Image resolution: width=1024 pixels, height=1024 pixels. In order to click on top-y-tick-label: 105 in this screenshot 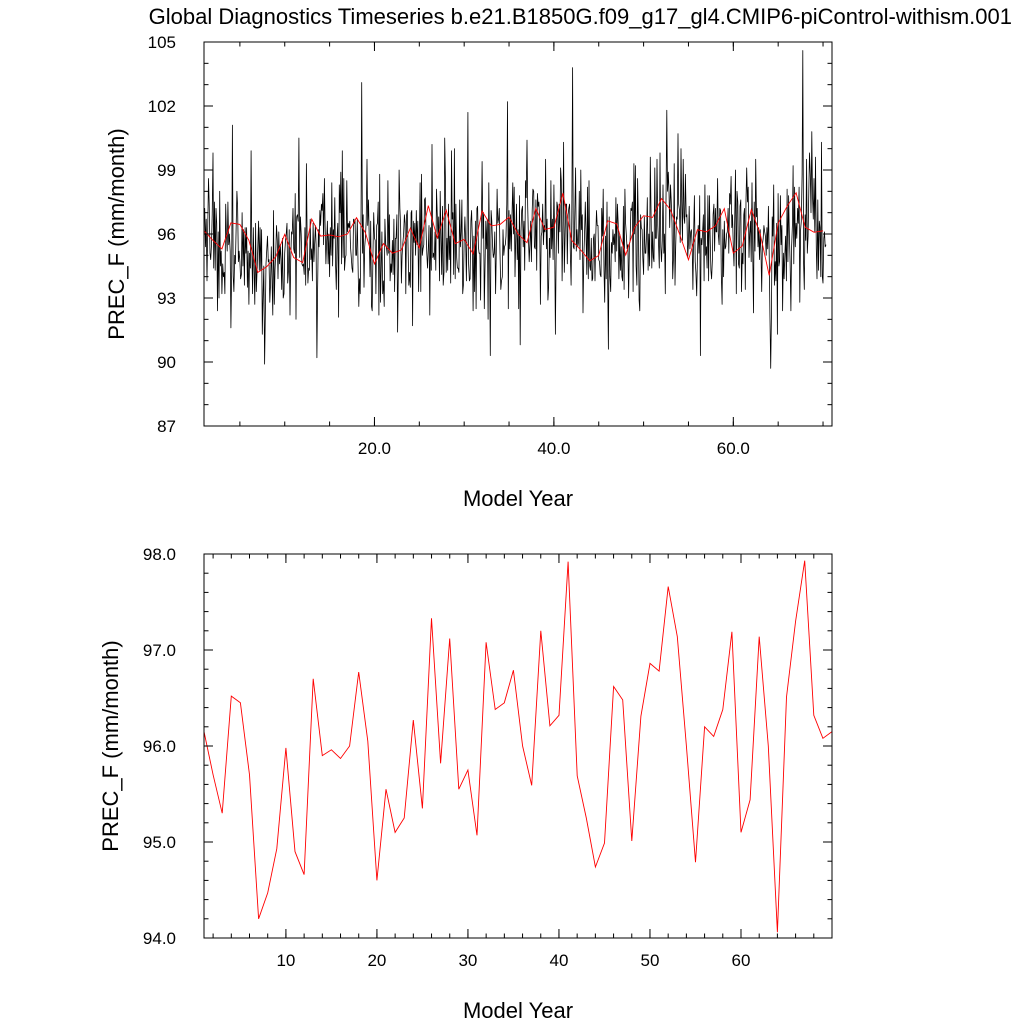, I will do `click(162, 42)`.